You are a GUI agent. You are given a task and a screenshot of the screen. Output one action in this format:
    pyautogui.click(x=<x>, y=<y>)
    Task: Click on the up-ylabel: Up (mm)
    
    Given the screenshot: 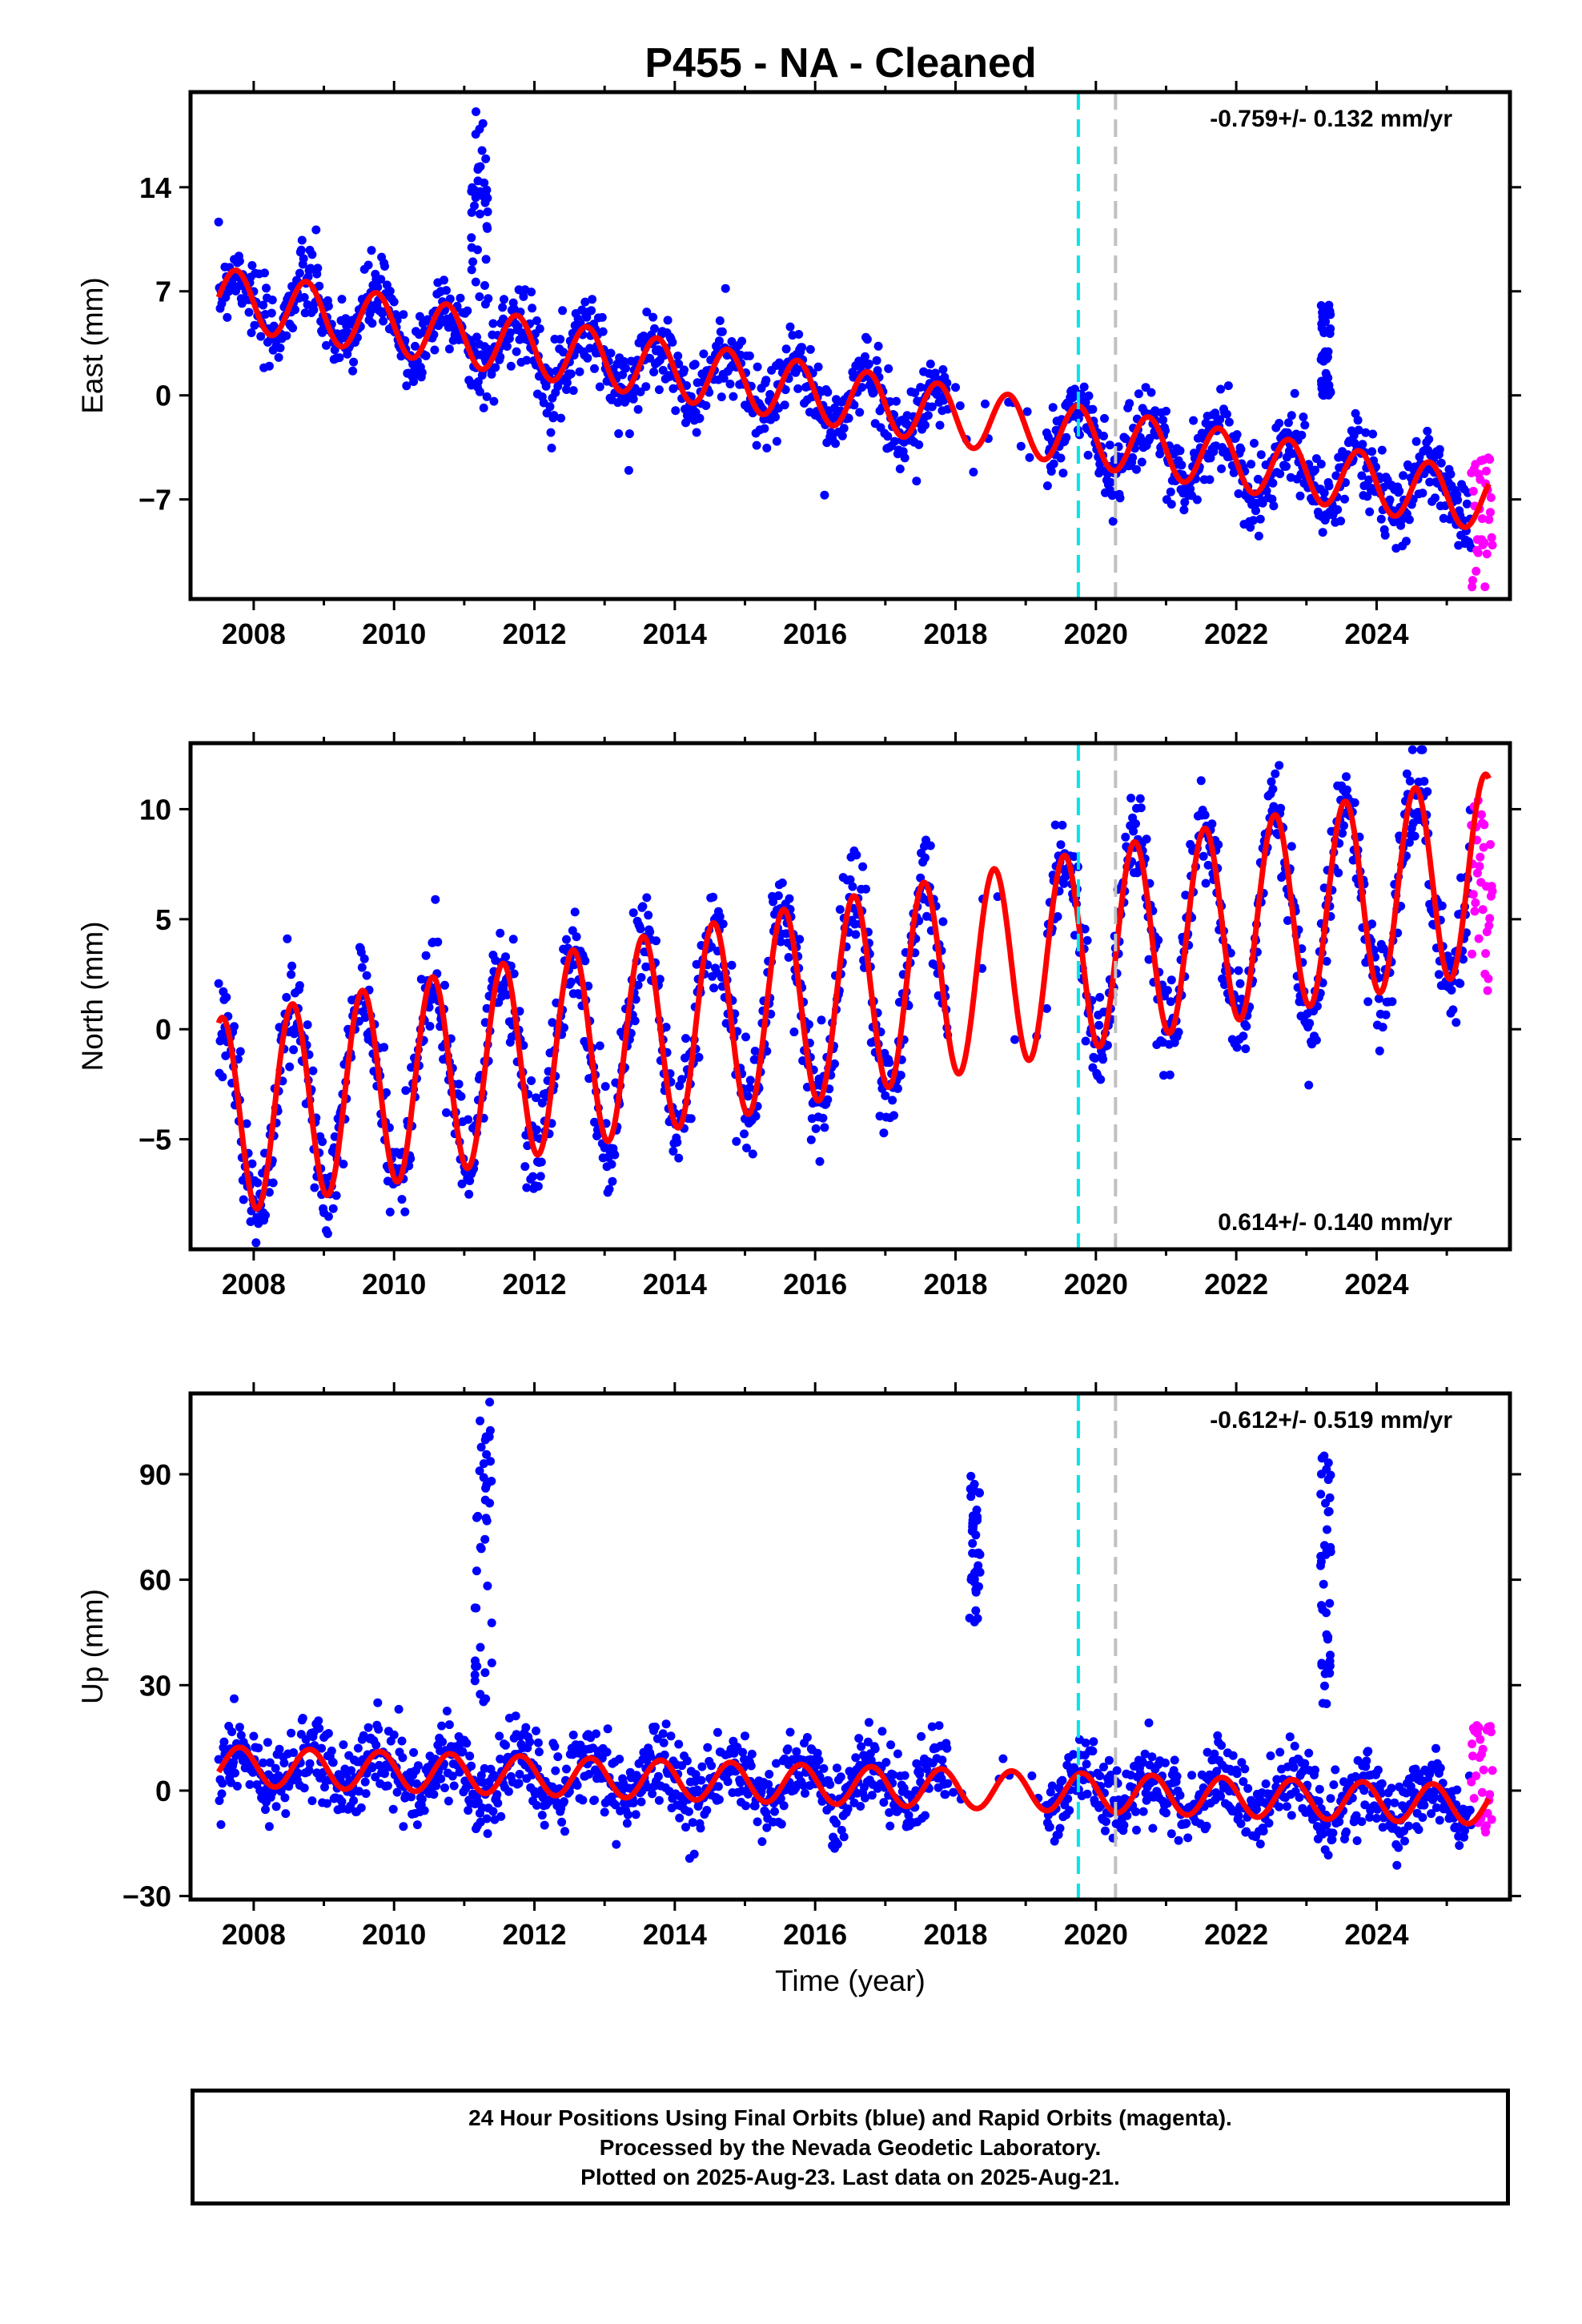 What is the action you would take?
    pyautogui.click(x=92, y=1646)
    